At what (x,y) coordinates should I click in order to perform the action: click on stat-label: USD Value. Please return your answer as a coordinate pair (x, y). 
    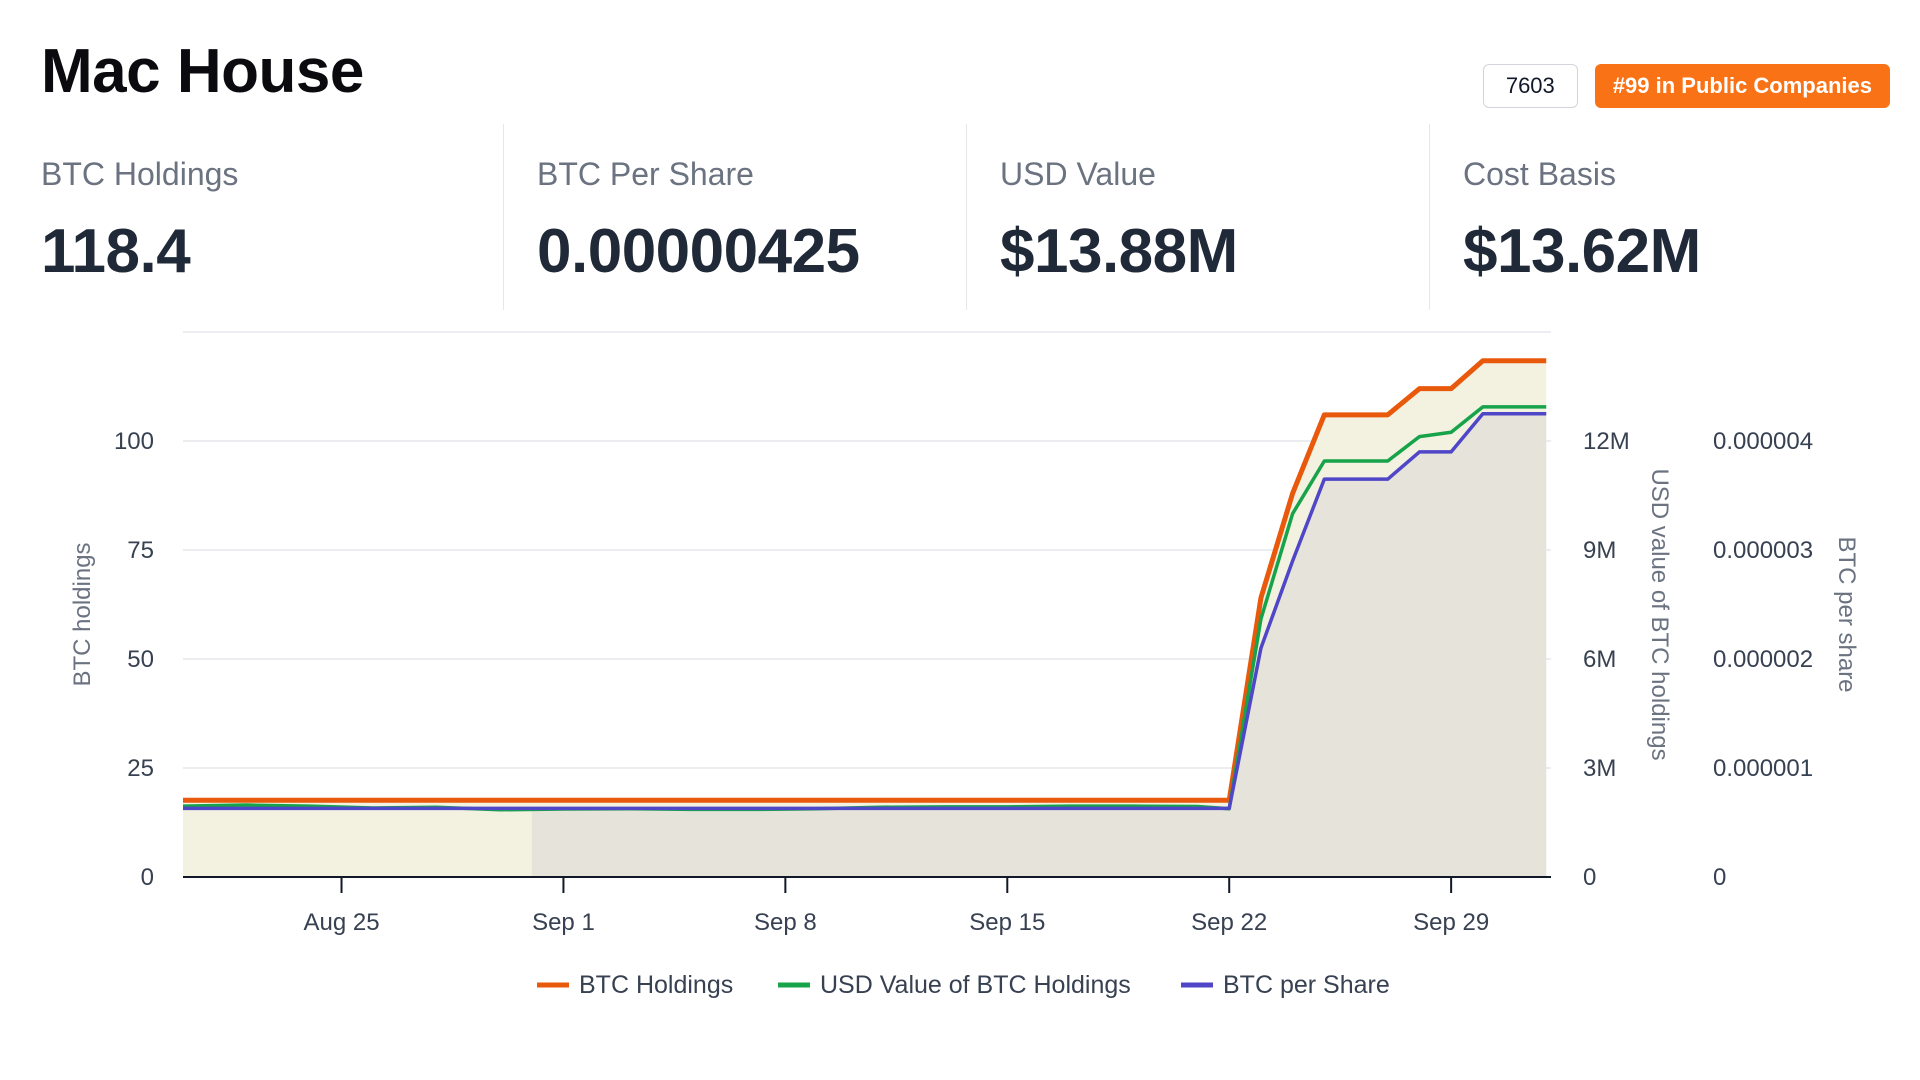
    Looking at the image, I should click on (1078, 174).